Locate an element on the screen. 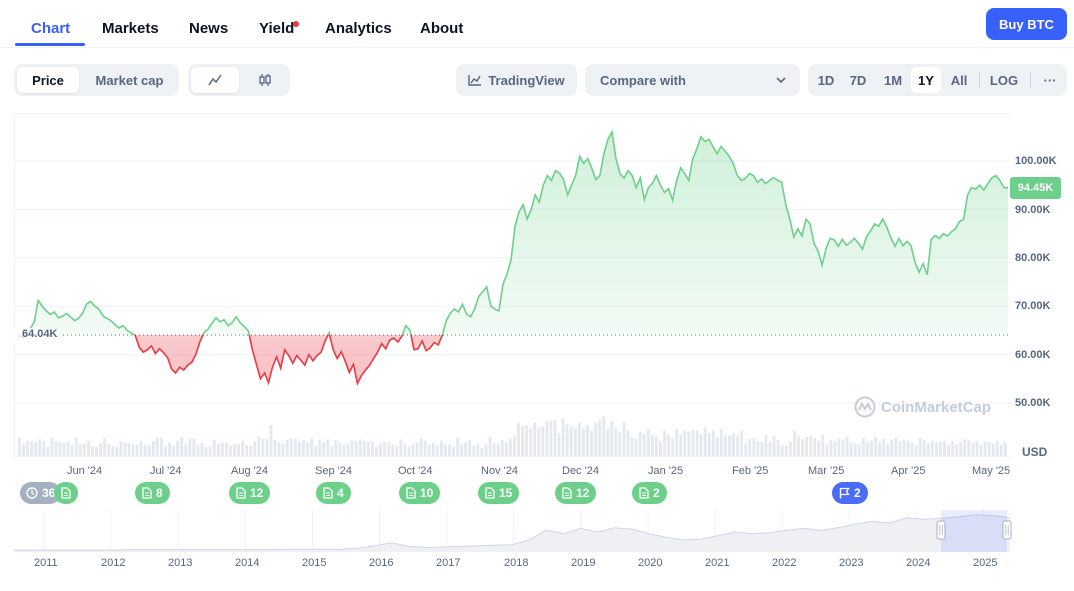 The width and height of the screenshot is (1074, 591). navigator-year-label: 2022 is located at coordinates (784, 563).